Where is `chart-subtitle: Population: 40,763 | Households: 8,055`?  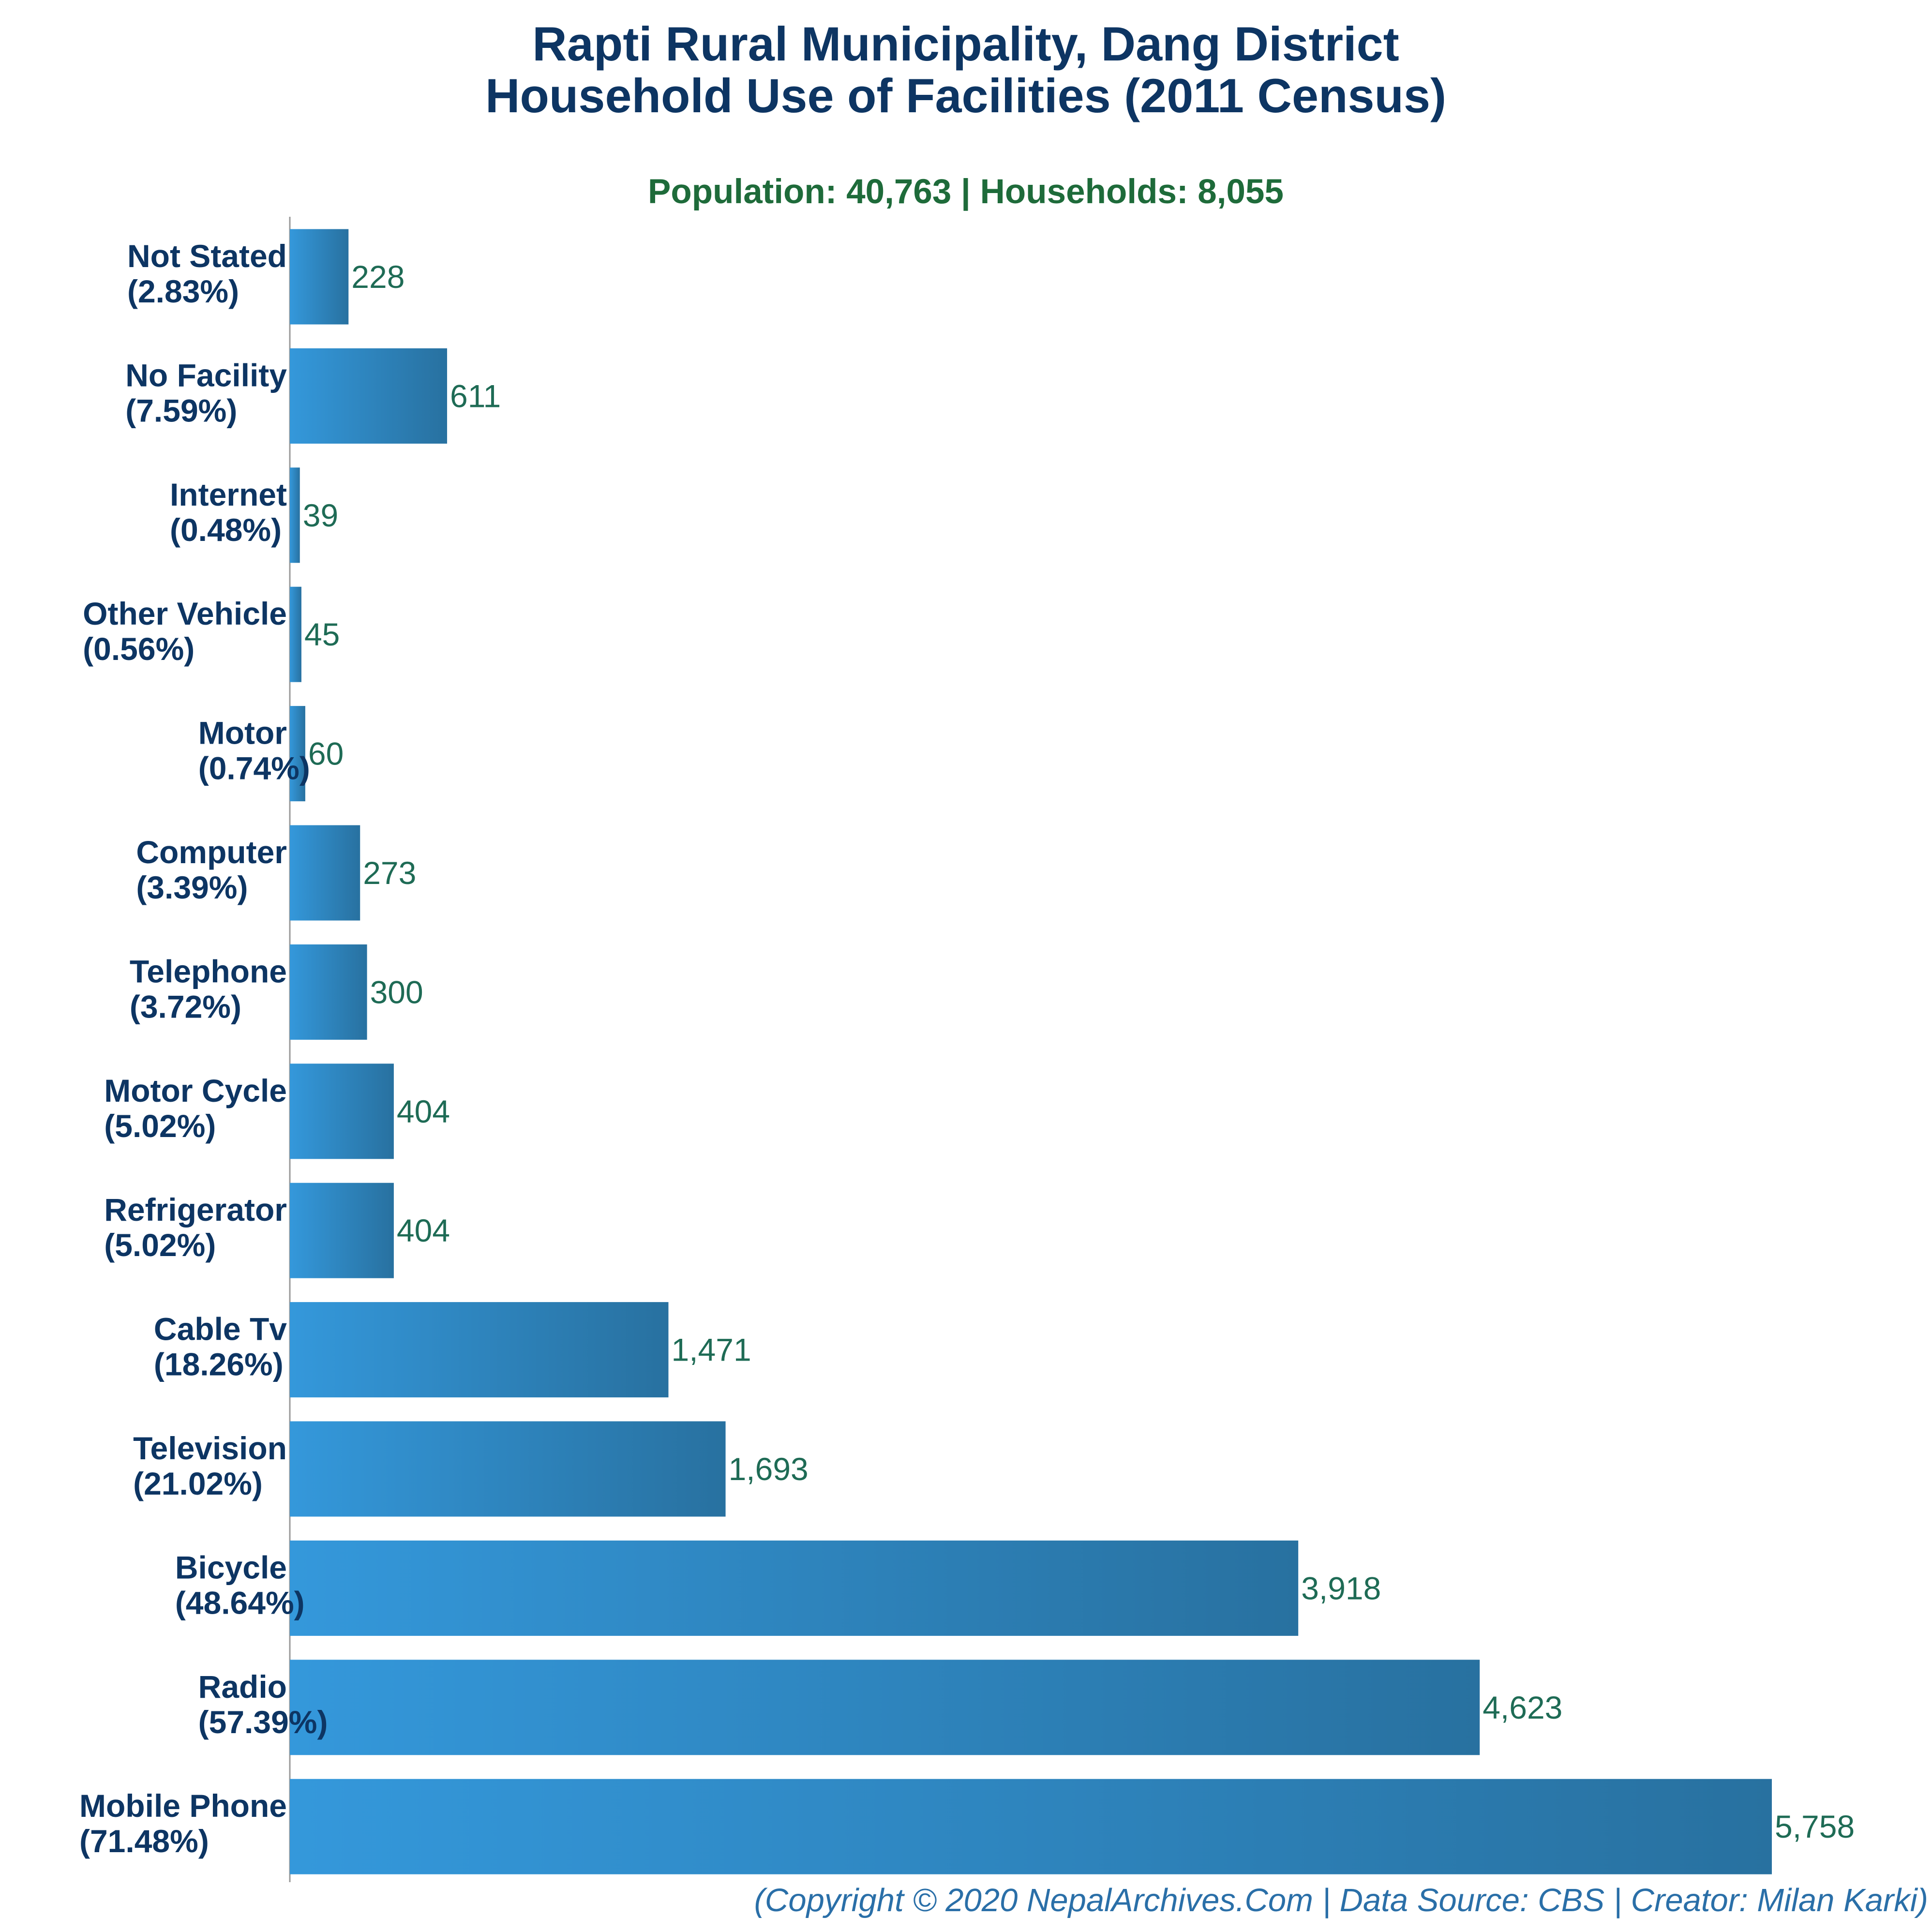 chart-subtitle: Population: 40,763 | Households: 8,055 is located at coordinates (966, 192).